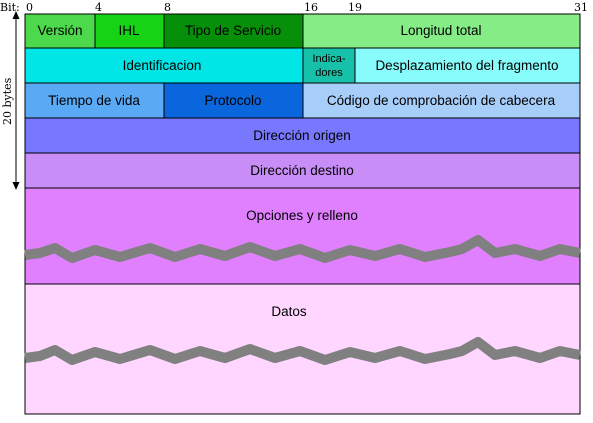 This screenshot has height=423, width=593. What do you see at coordinates (167, 7) in the screenshot?
I see `bit-tick-8: 8` at bounding box center [167, 7].